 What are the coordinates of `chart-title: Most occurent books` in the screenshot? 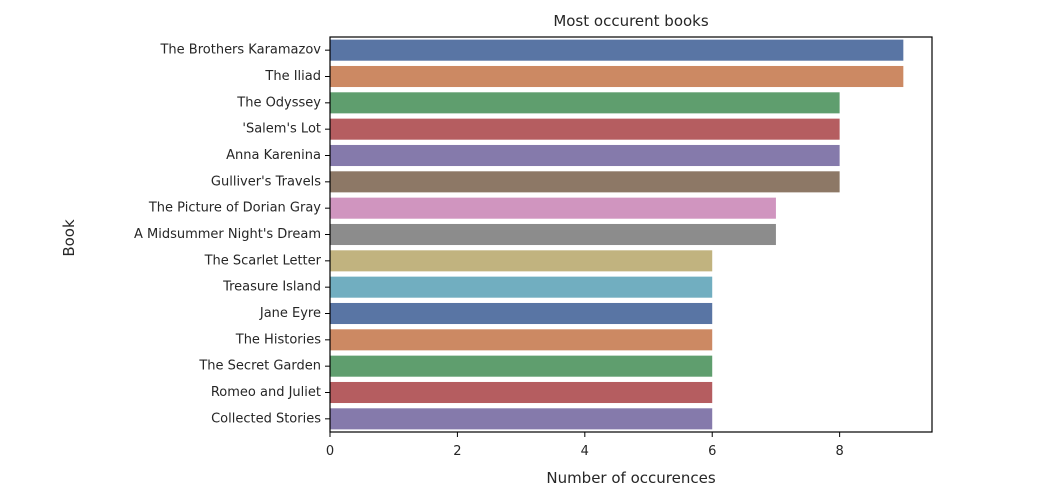 It's located at (631, 21).